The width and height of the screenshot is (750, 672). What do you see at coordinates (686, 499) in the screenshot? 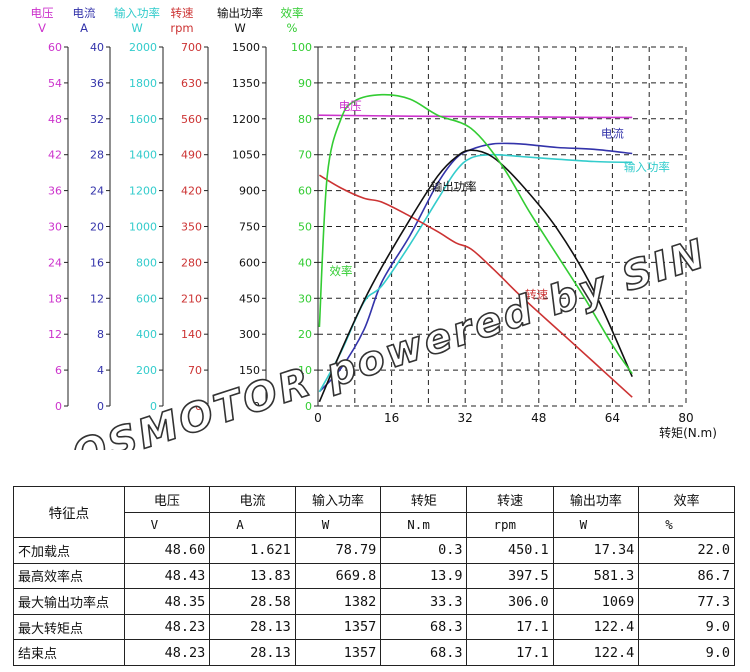
I see `column-header: 效率` at bounding box center [686, 499].